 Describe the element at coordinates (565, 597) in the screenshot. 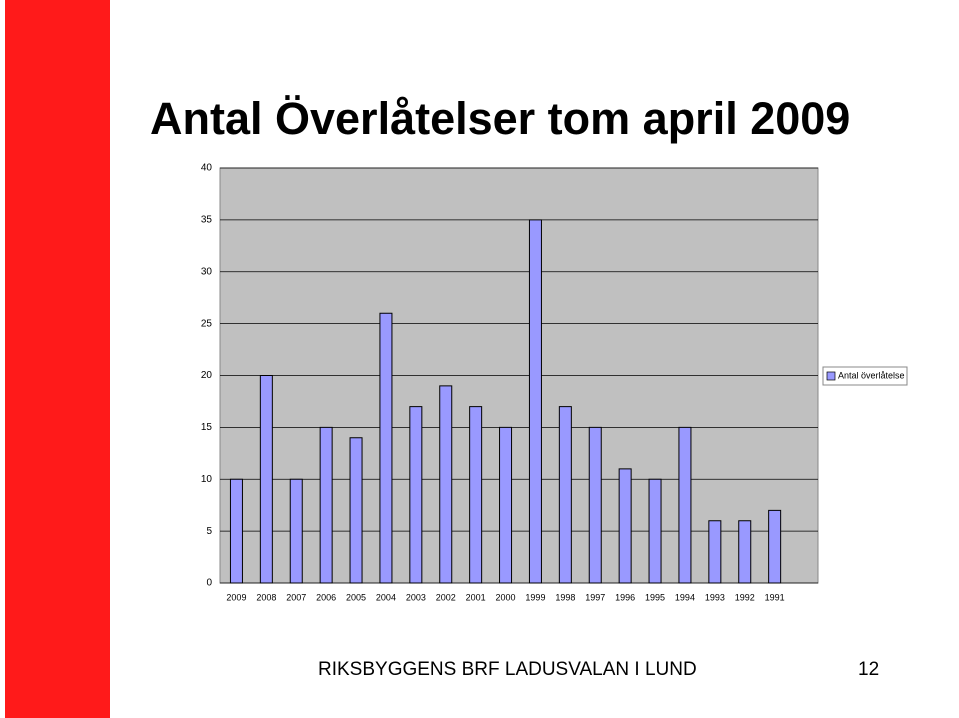

I see `x-tick-label: 1998` at that location.